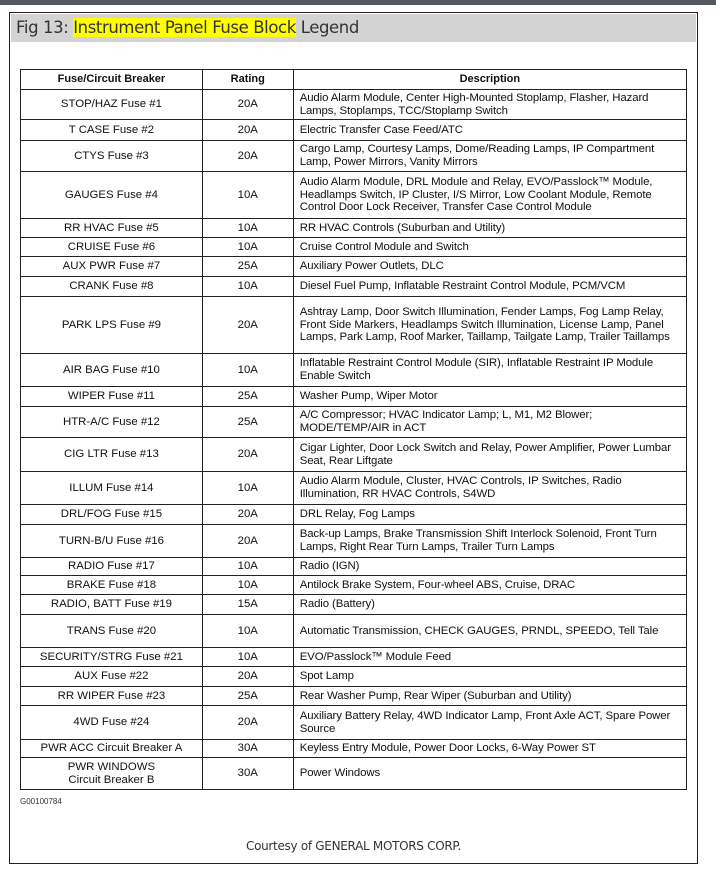  What do you see at coordinates (327, 27) in the screenshot?
I see `title-suffix: Legend` at bounding box center [327, 27].